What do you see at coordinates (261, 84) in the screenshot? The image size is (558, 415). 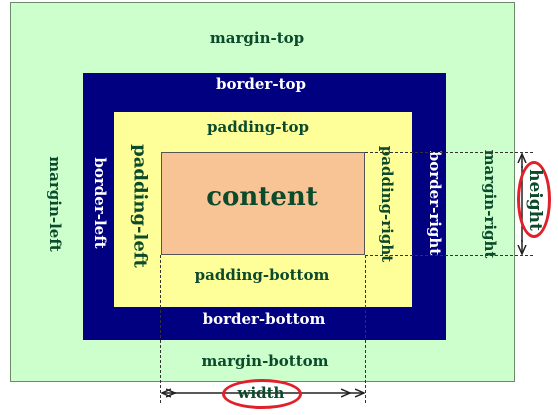 I see `border-top-label: border-top` at bounding box center [261, 84].